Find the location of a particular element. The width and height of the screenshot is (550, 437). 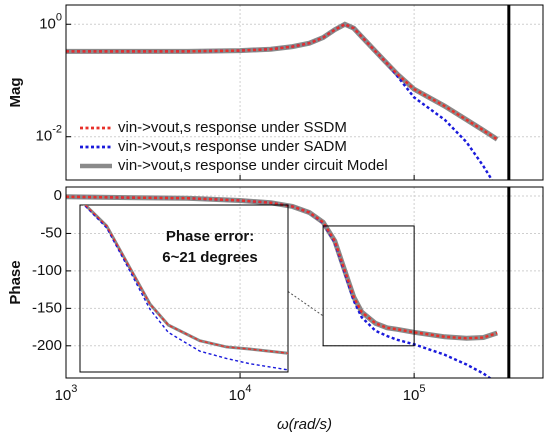

annotation: Phase error: is located at coordinates (210, 236).